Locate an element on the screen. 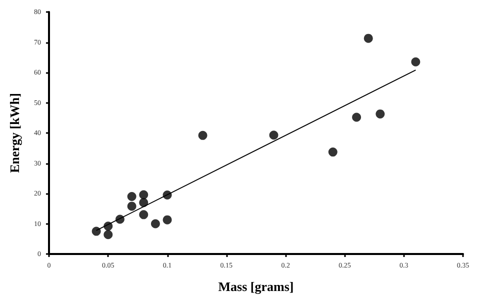  y-axis-title: Energy [kWh] is located at coordinates (14, 133).